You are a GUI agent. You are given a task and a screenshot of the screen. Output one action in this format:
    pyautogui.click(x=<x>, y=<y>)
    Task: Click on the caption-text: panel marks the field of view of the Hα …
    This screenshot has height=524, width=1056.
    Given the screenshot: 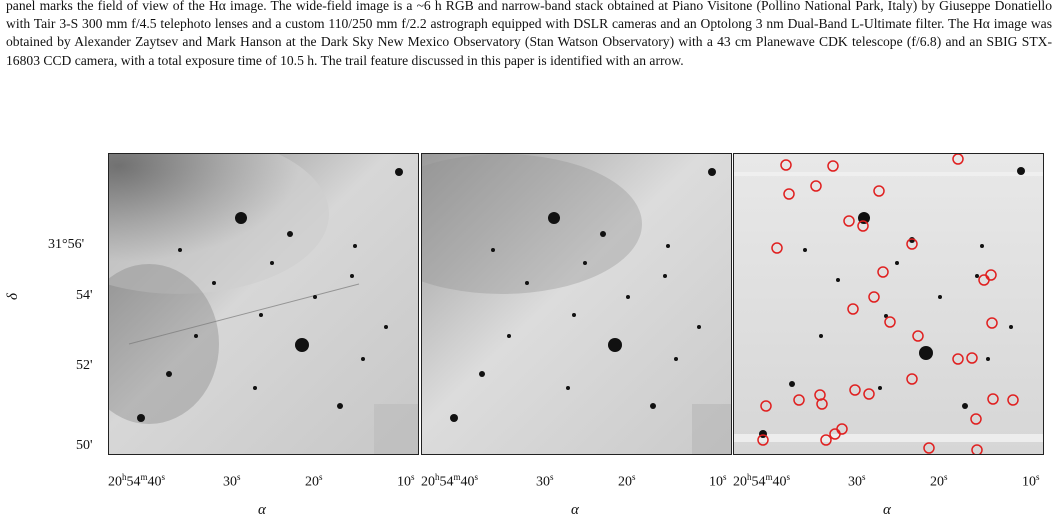 What is the action you would take?
    pyautogui.click(x=529, y=34)
    